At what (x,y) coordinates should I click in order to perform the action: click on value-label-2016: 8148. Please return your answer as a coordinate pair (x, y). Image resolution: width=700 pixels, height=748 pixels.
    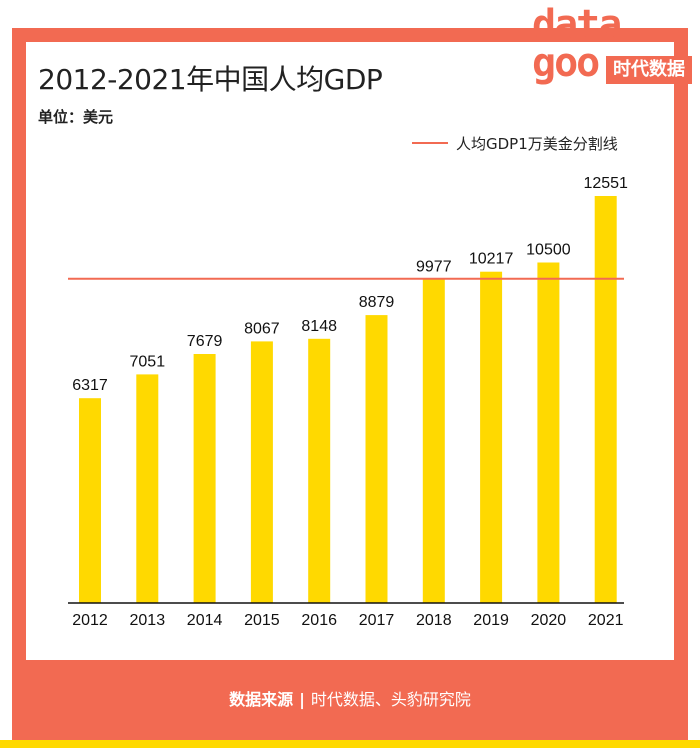
    Looking at the image, I should click on (319, 326).